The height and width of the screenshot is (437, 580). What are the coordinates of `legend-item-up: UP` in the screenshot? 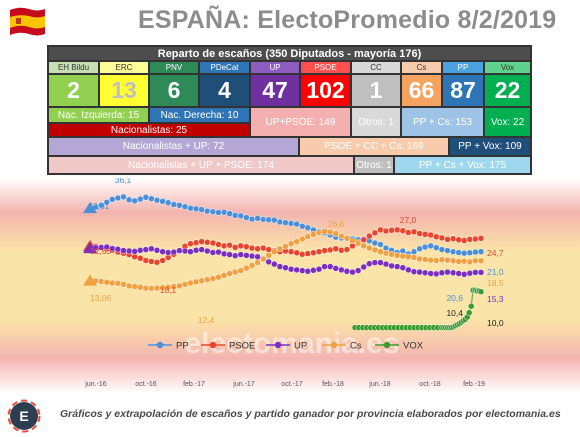 It's located at (286, 346).